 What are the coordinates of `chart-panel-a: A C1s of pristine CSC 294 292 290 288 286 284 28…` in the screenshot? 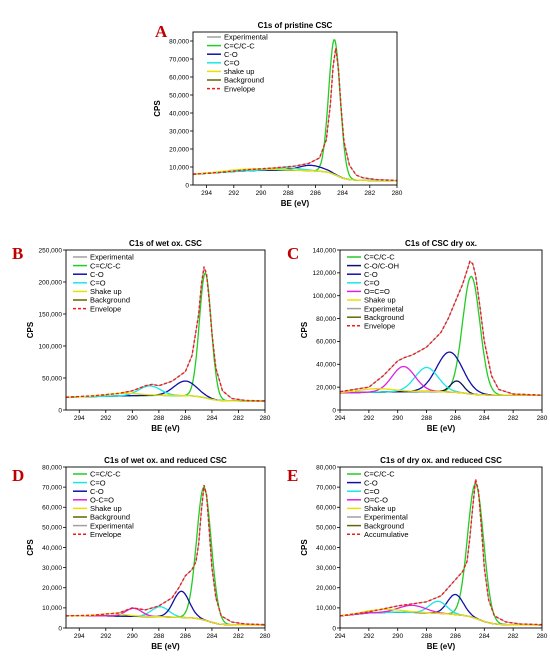 It's located at (278, 114).